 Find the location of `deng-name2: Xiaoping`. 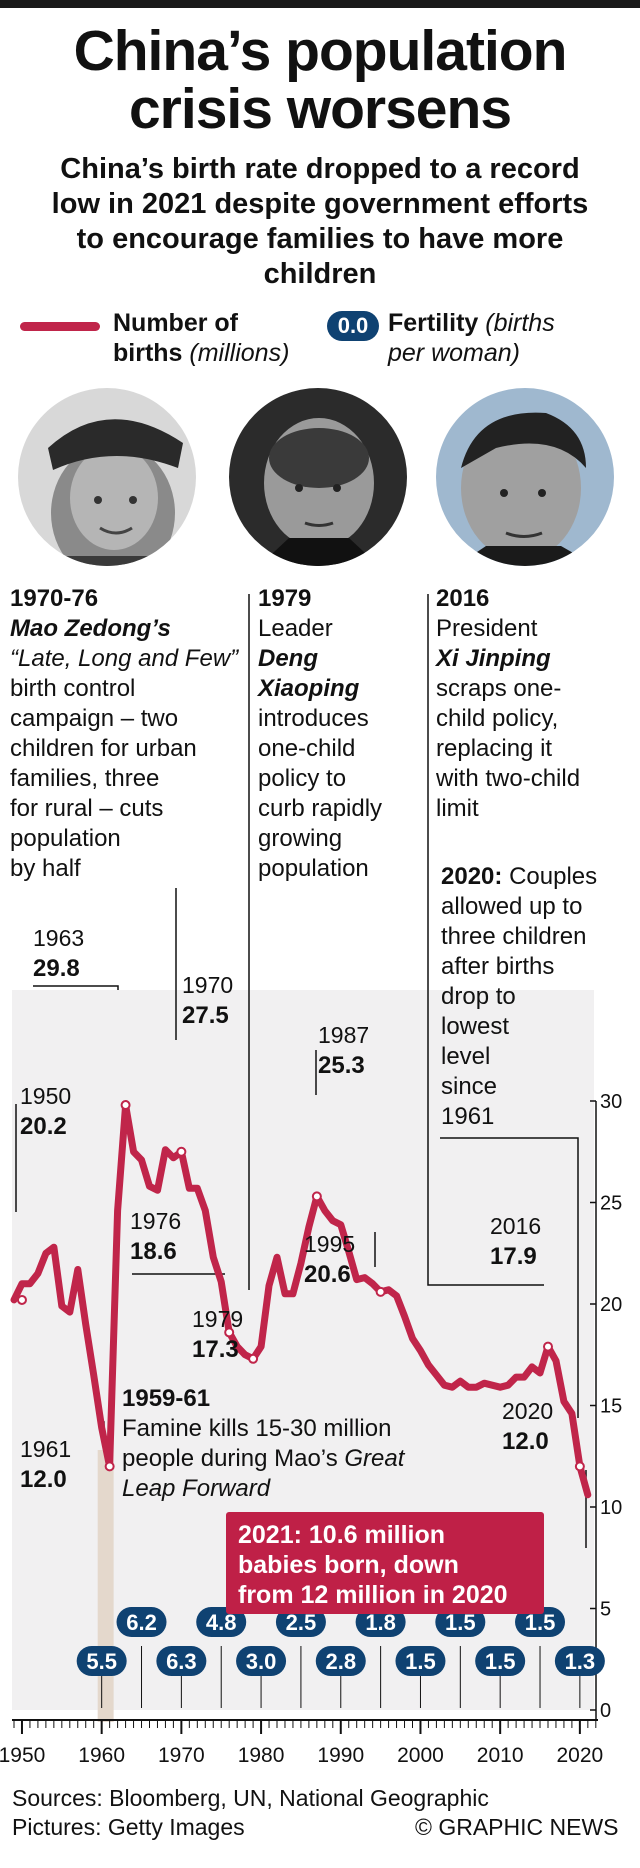

deng-name2: Xiaoping is located at coordinates (309, 688).